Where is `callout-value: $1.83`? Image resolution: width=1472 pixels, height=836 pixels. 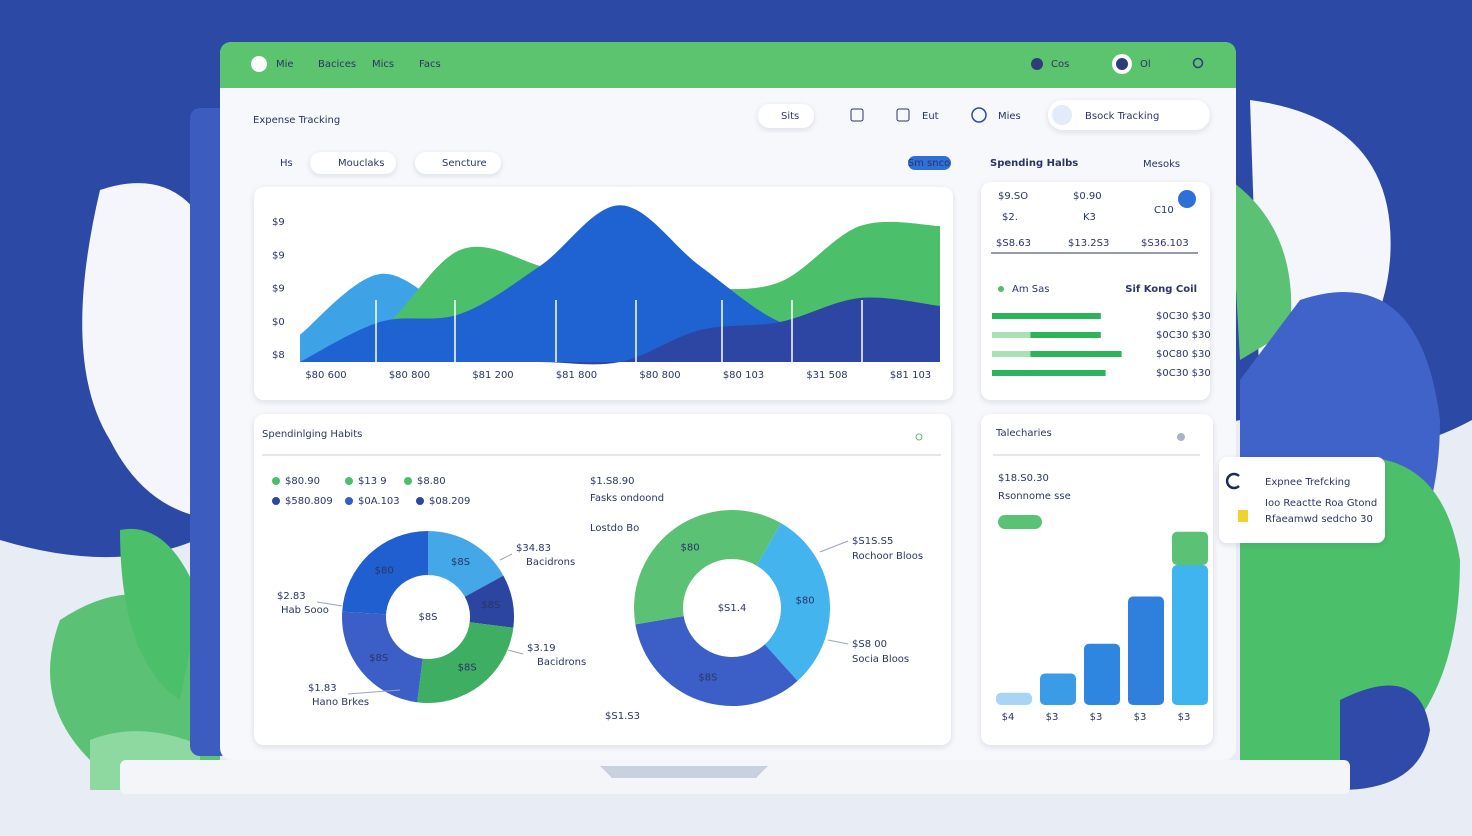 callout-value: $1.83 is located at coordinates (322, 688).